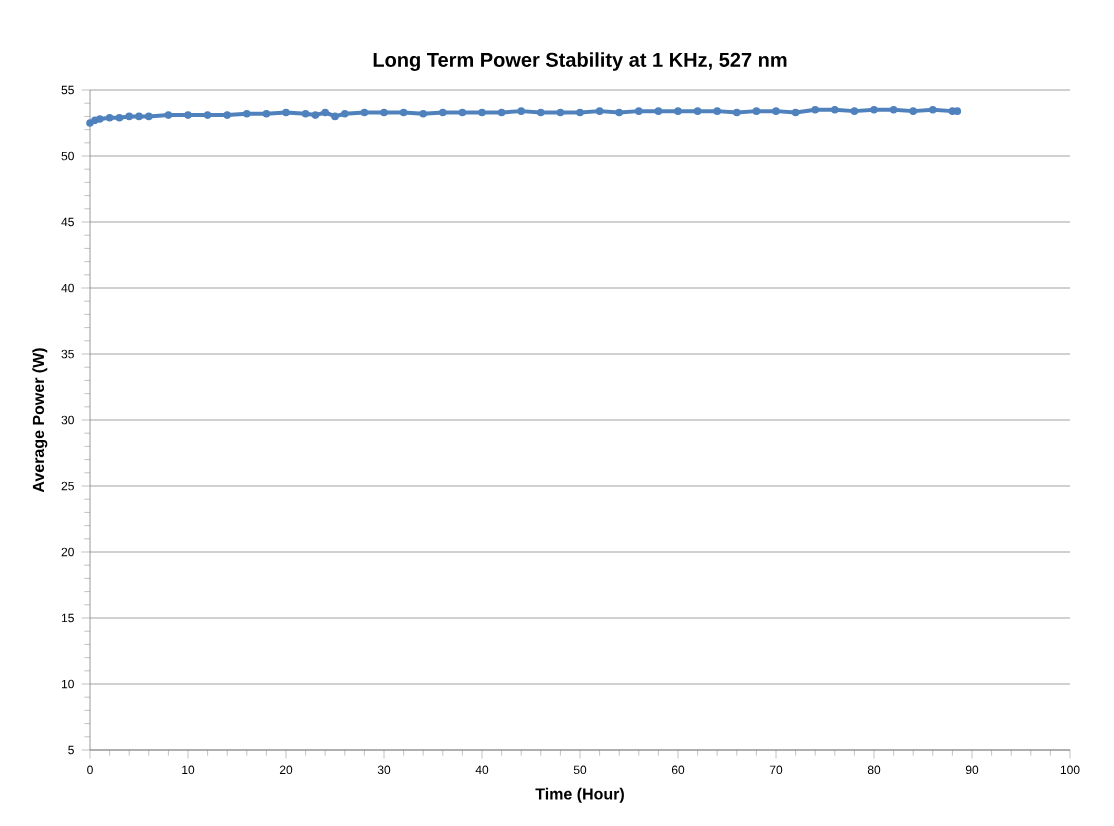  I want to click on x-axis-title: Time (Hour), so click(579, 795).